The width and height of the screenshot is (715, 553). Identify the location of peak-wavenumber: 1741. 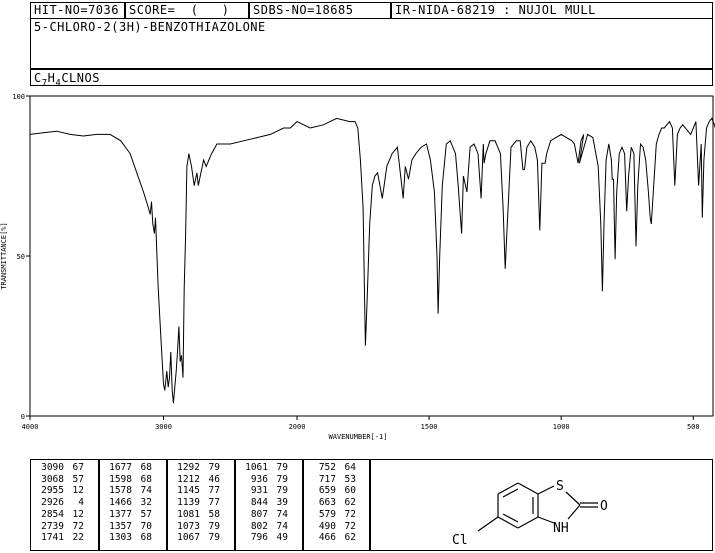
(52, 538).